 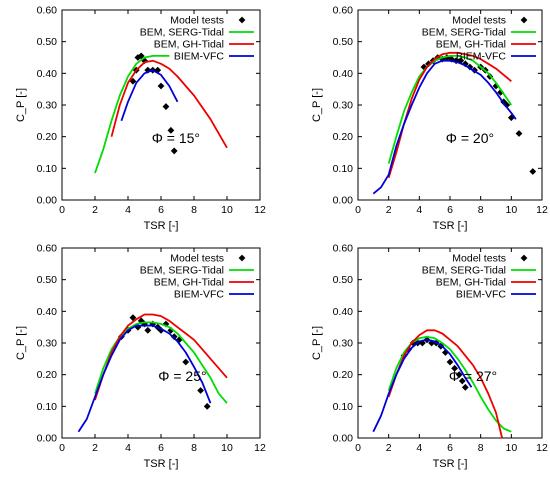 What do you see at coordinates (389, 448) in the screenshot?
I see `x-tick-label: 2` at bounding box center [389, 448].